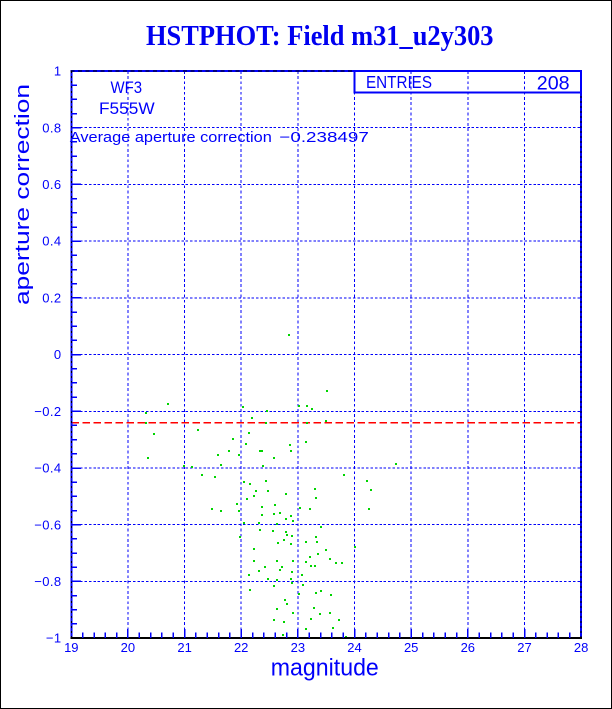 The height and width of the screenshot is (709, 612). What do you see at coordinates (468, 647) in the screenshot?
I see `svg-text: 26` at bounding box center [468, 647].